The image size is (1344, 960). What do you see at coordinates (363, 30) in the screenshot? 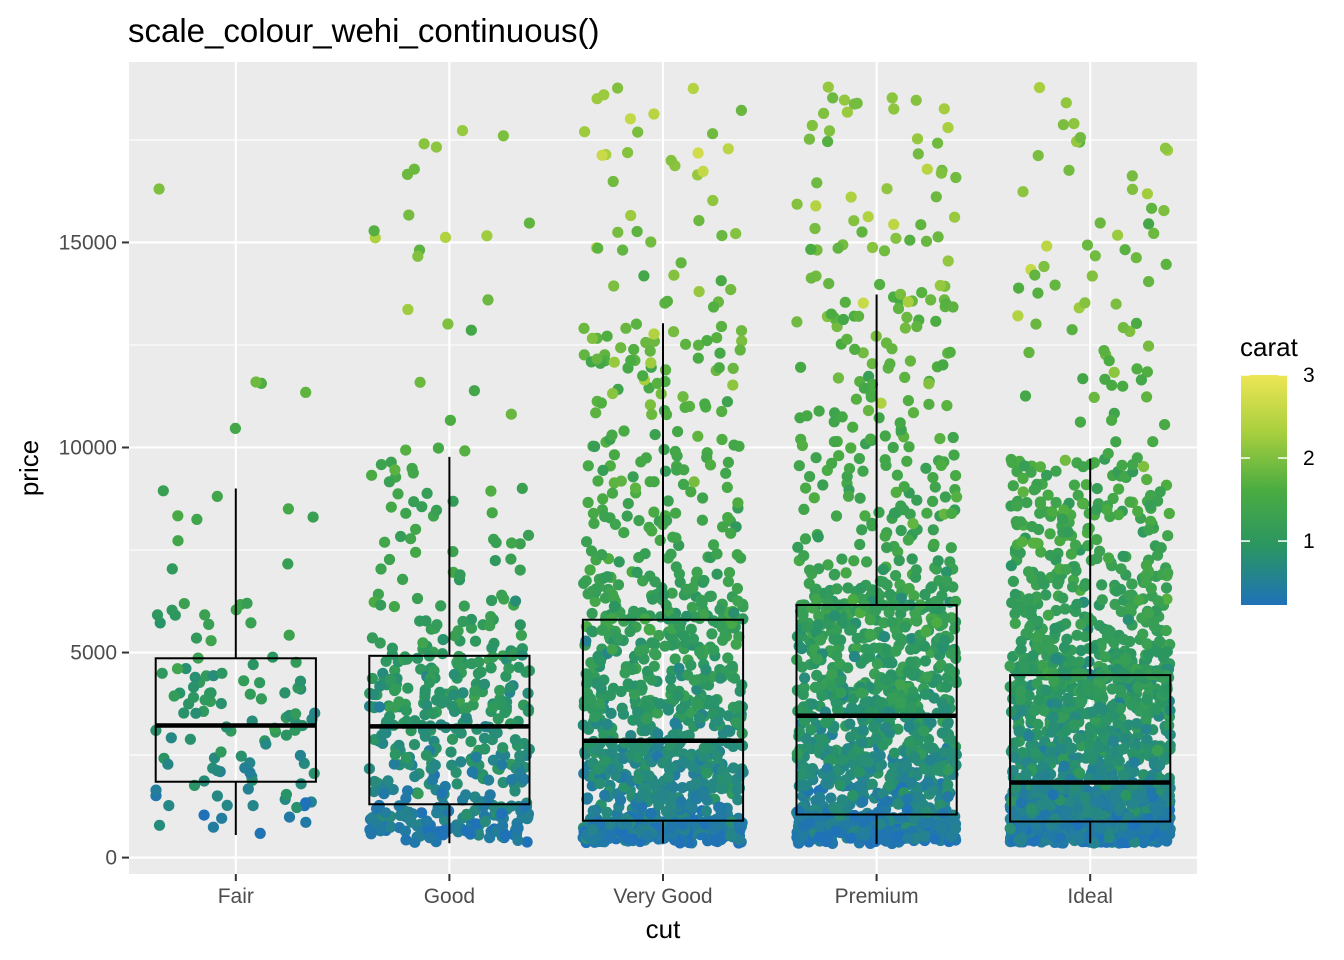
I see `chart-title: scale_colour_wehi_continuous()` at bounding box center [363, 30].